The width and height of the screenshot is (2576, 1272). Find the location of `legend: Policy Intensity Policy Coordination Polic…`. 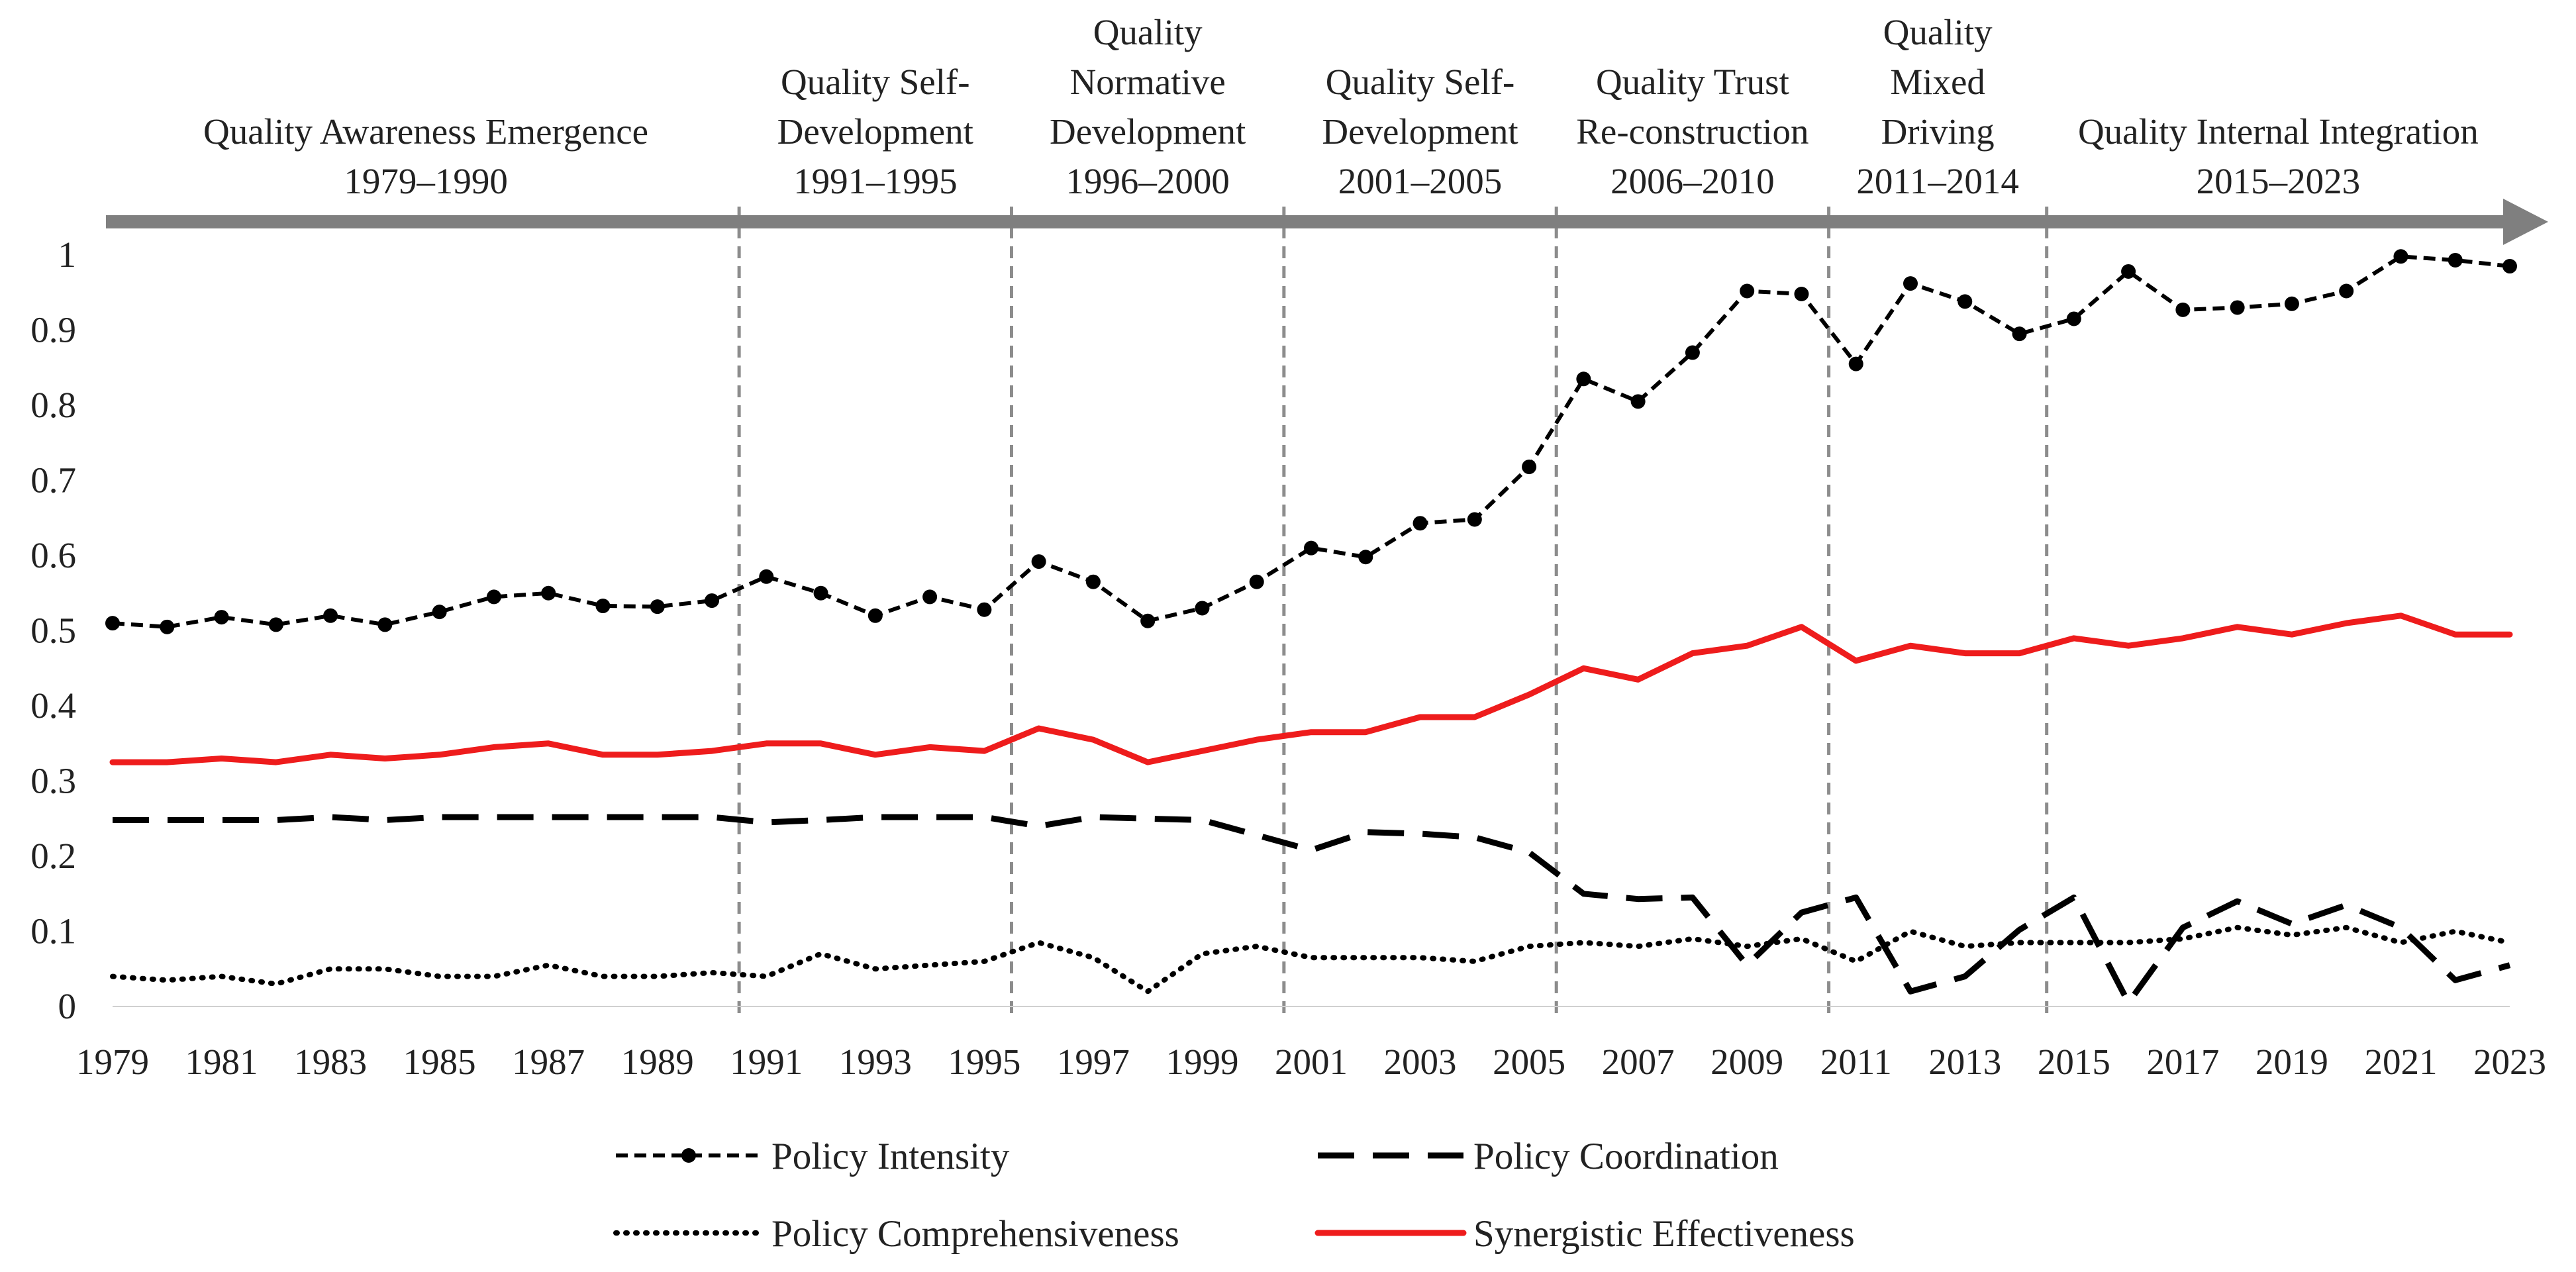

legend: Policy Intensity Policy Coordination Polic… is located at coordinates (1234, 1195).